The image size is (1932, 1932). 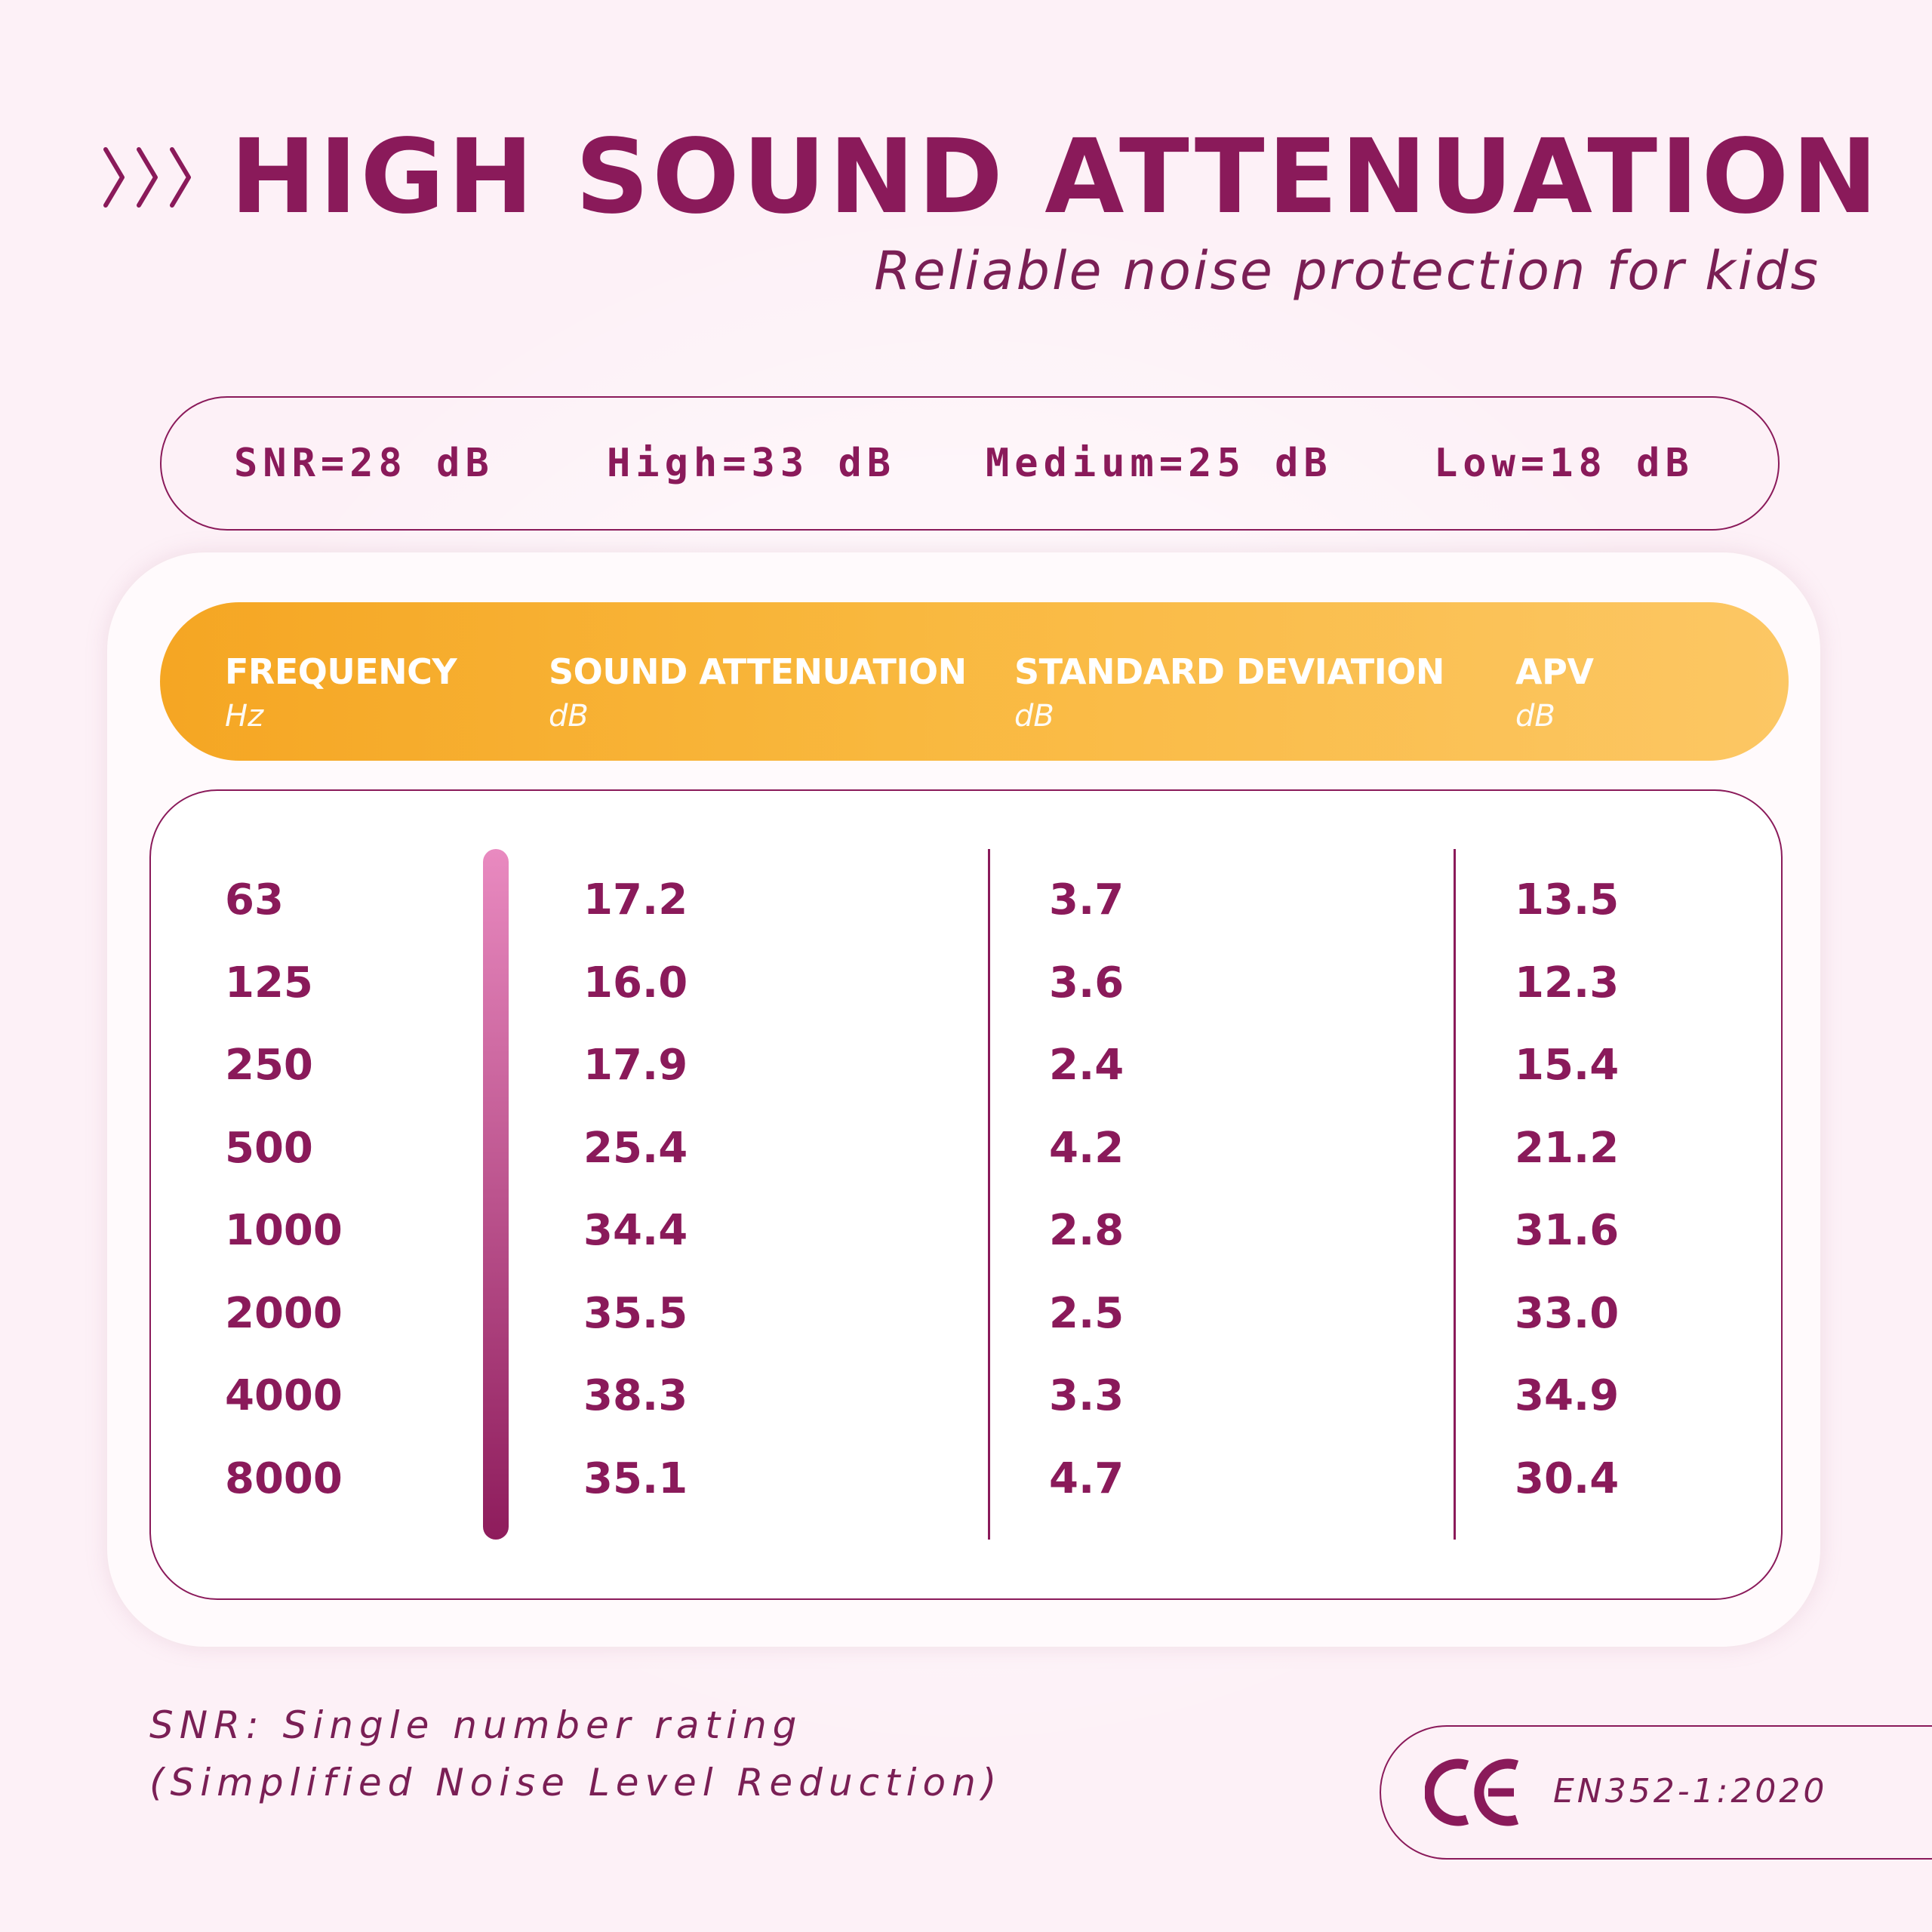 I want to click on triple-chevron-icon, so click(x=147, y=177).